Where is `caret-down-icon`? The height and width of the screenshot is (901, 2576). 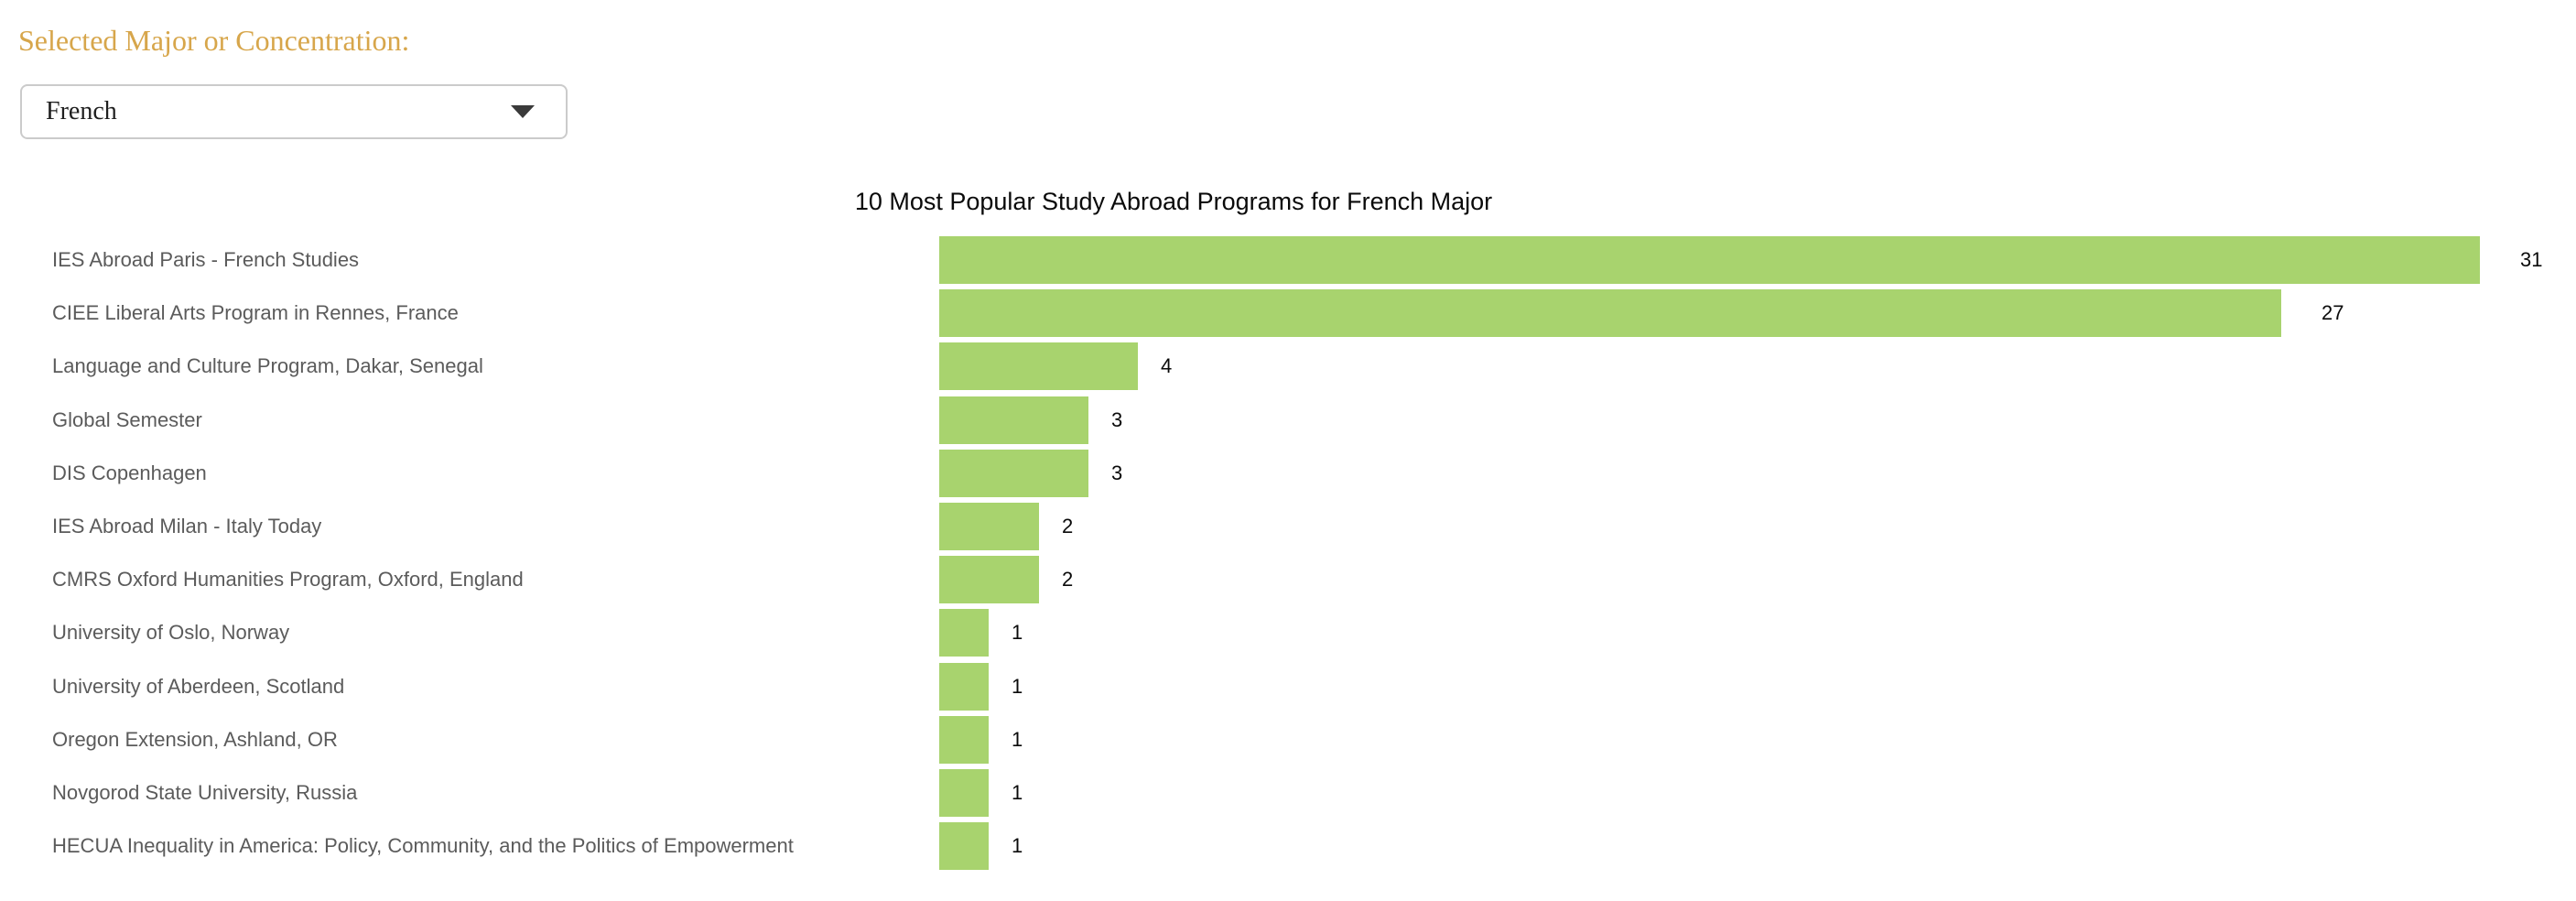
caret-down-icon is located at coordinates (523, 111).